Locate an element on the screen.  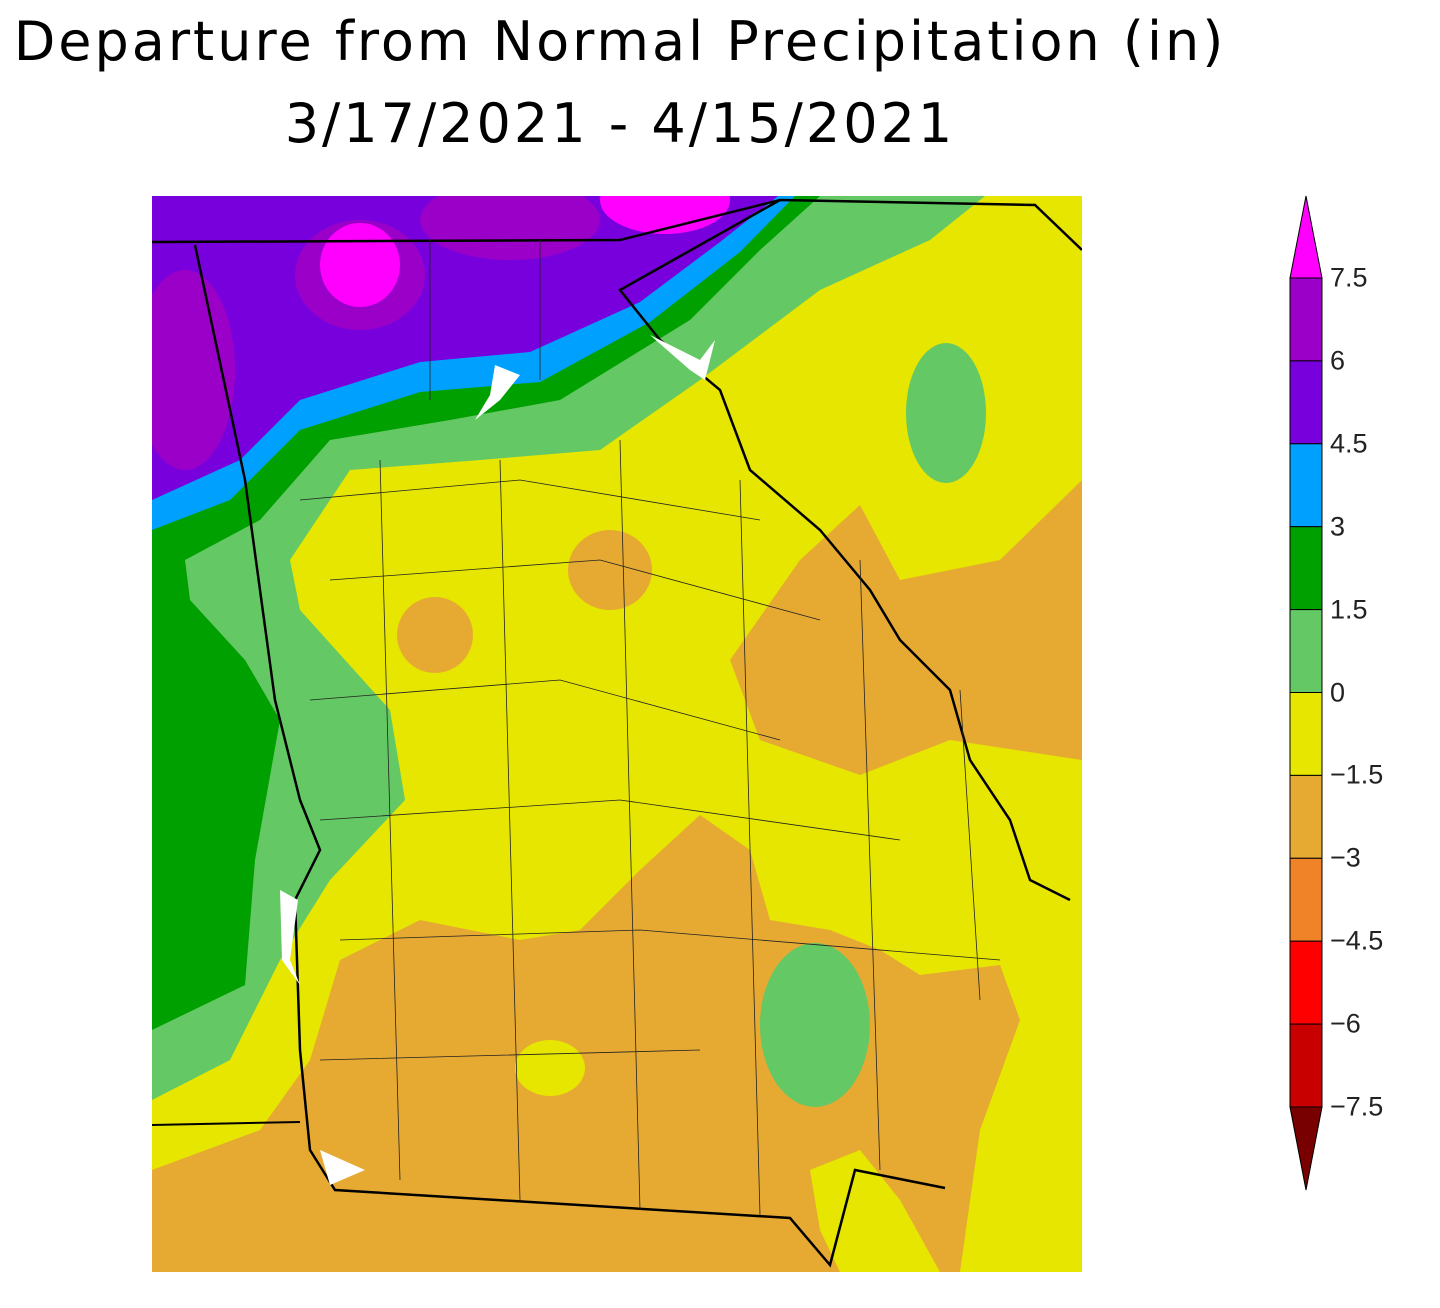
green-blob-se is located at coordinates (815, 1025).